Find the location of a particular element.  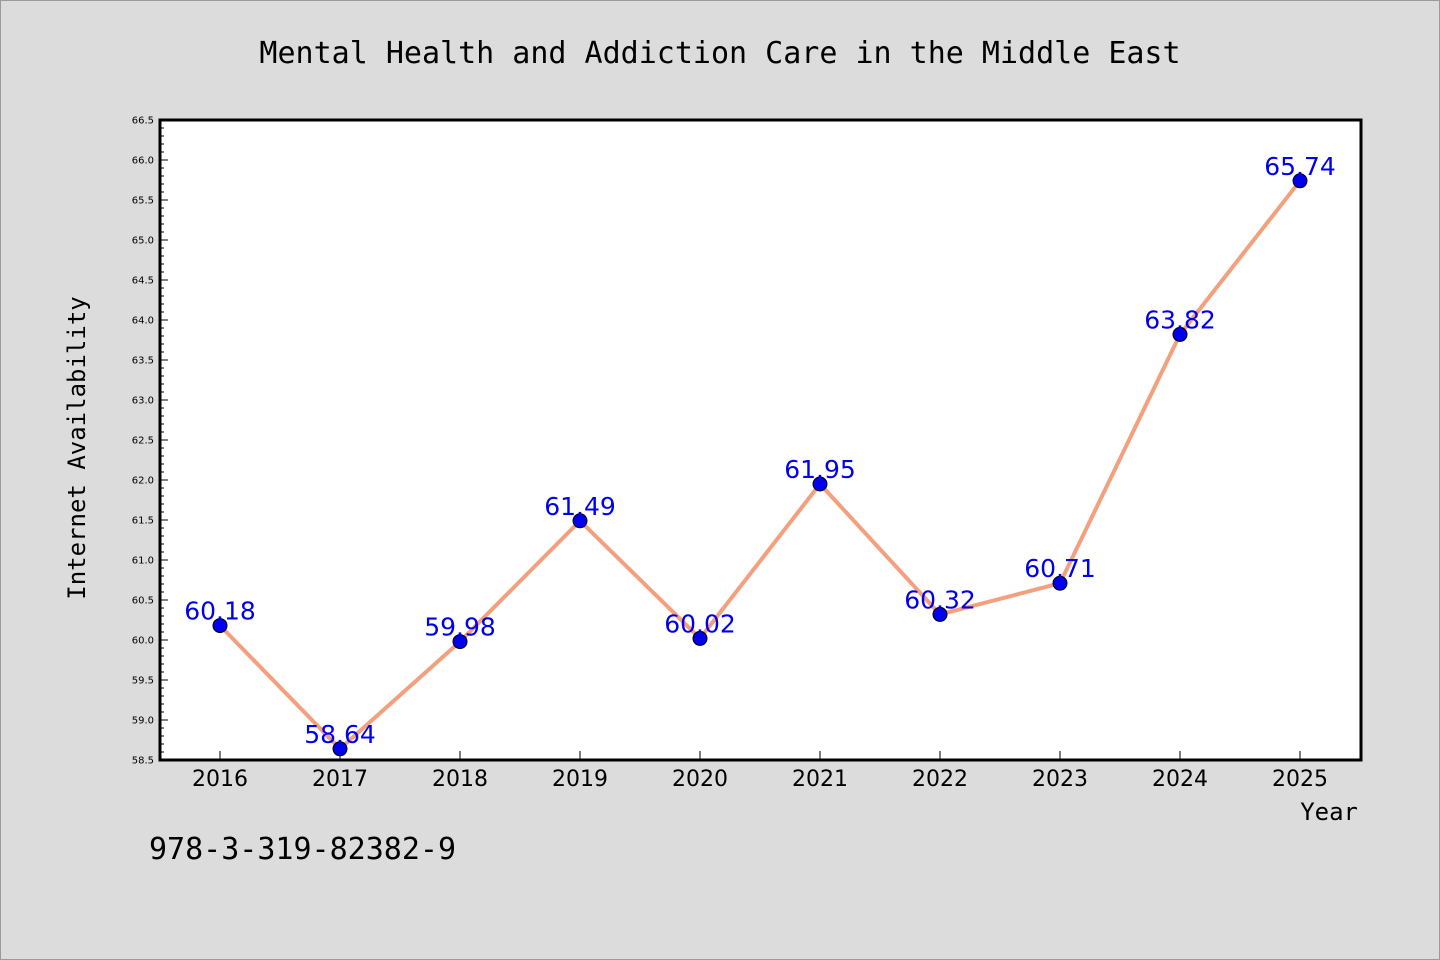

y-tick-label: 60.5 is located at coordinates (143, 601).